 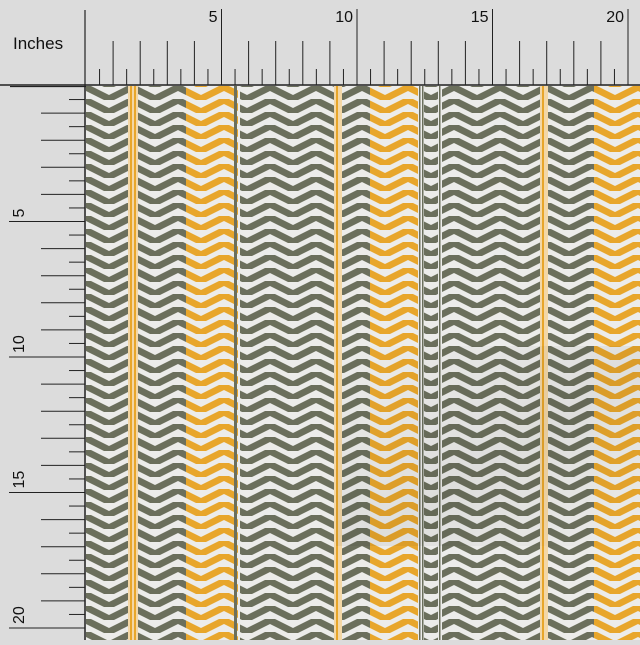 I want to click on top-ruler-scale: 5 10 15 20, so click(x=320, y=47).